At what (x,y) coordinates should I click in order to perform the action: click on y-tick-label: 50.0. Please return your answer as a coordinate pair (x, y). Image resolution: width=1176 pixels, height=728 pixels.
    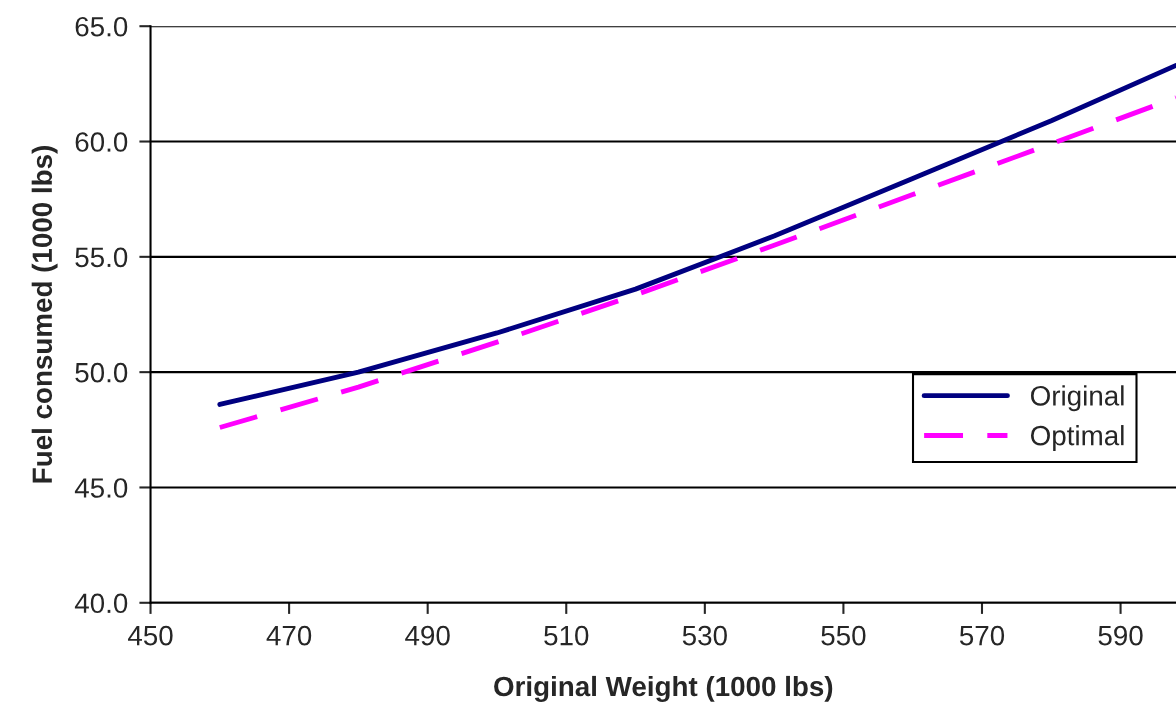
    Looking at the image, I should click on (101, 372).